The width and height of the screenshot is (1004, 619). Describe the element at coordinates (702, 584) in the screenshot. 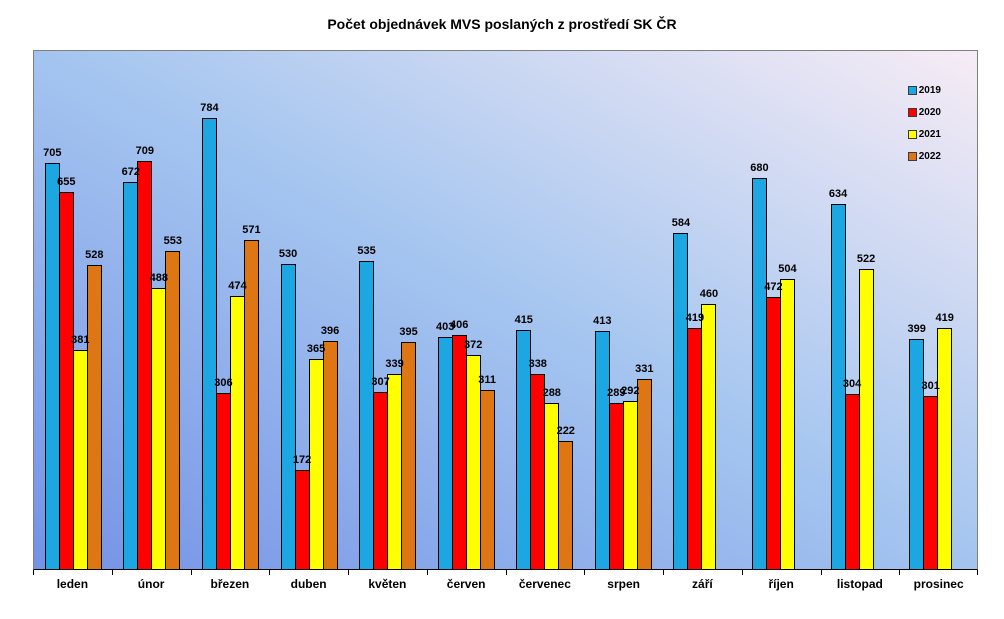

I see `month-label: září` at that location.